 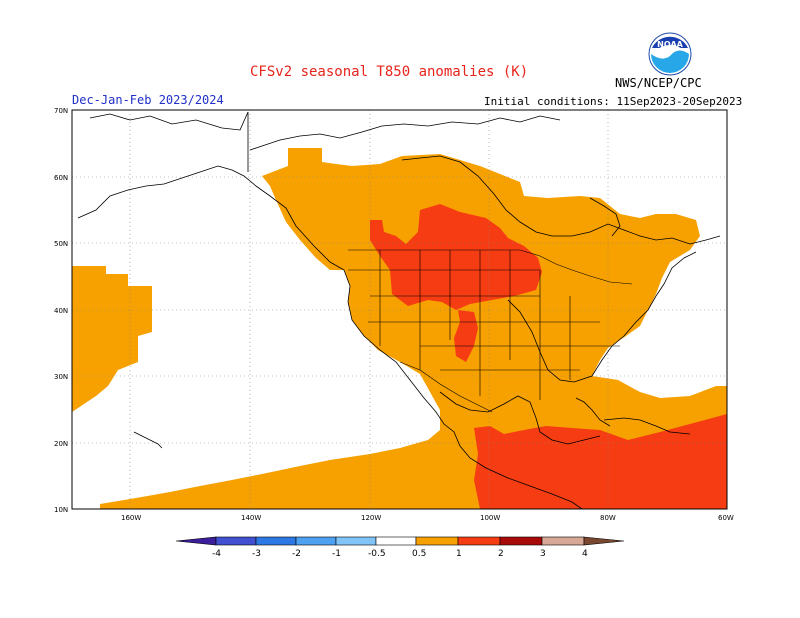 What do you see at coordinates (61, 377) in the screenshot?
I see `lat-label: 30N` at bounding box center [61, 377].